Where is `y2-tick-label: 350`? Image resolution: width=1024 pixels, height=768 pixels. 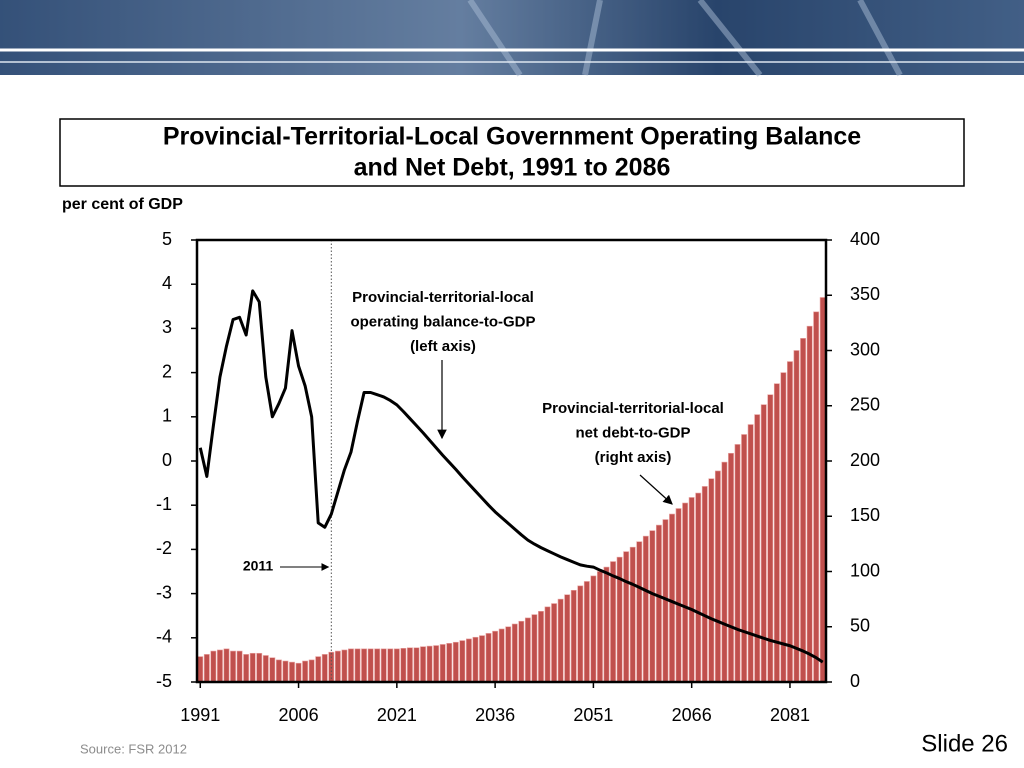 y2-tick-label: 350 is located at coordinates (865, 294).